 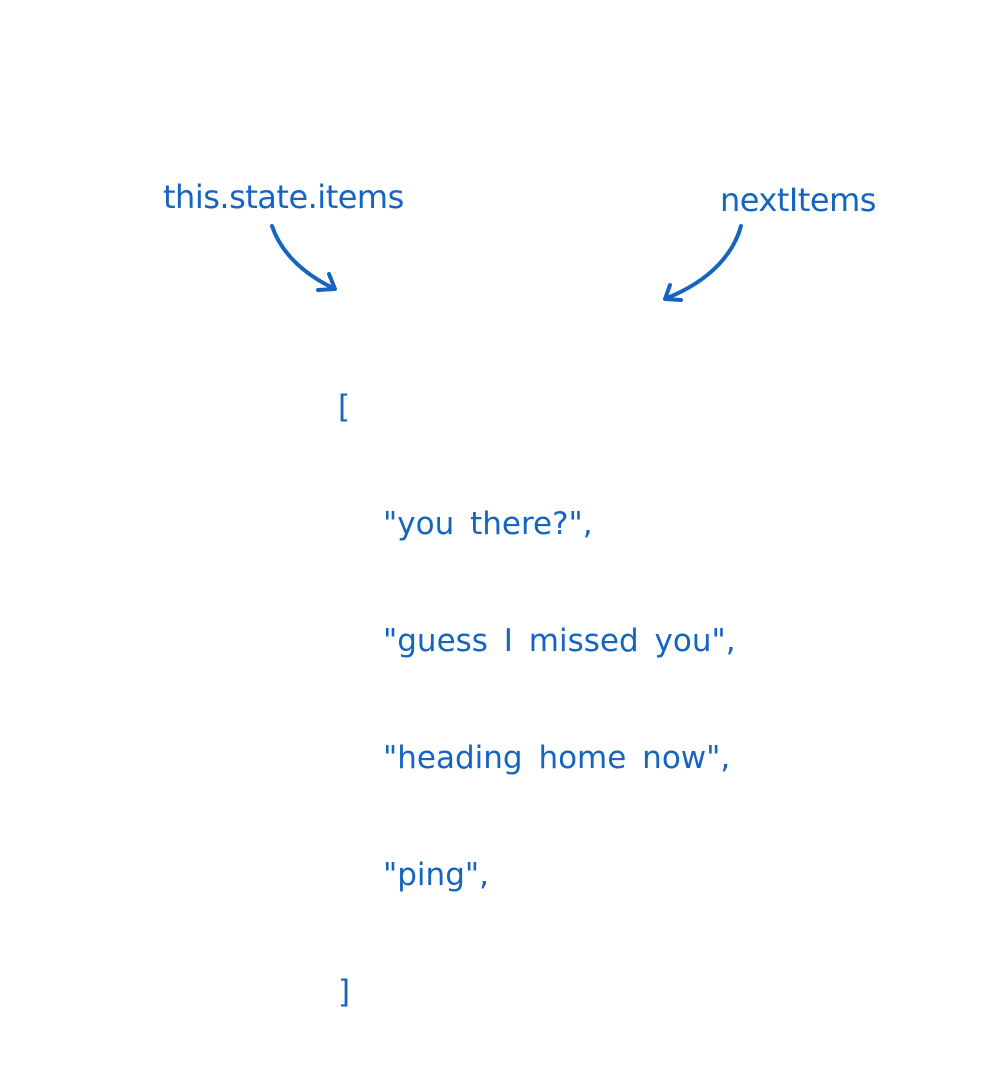 What do you see at coordinates (673, 292) in the screenshot?
I see `arrow-right-head` at bounding box center [673, 292].